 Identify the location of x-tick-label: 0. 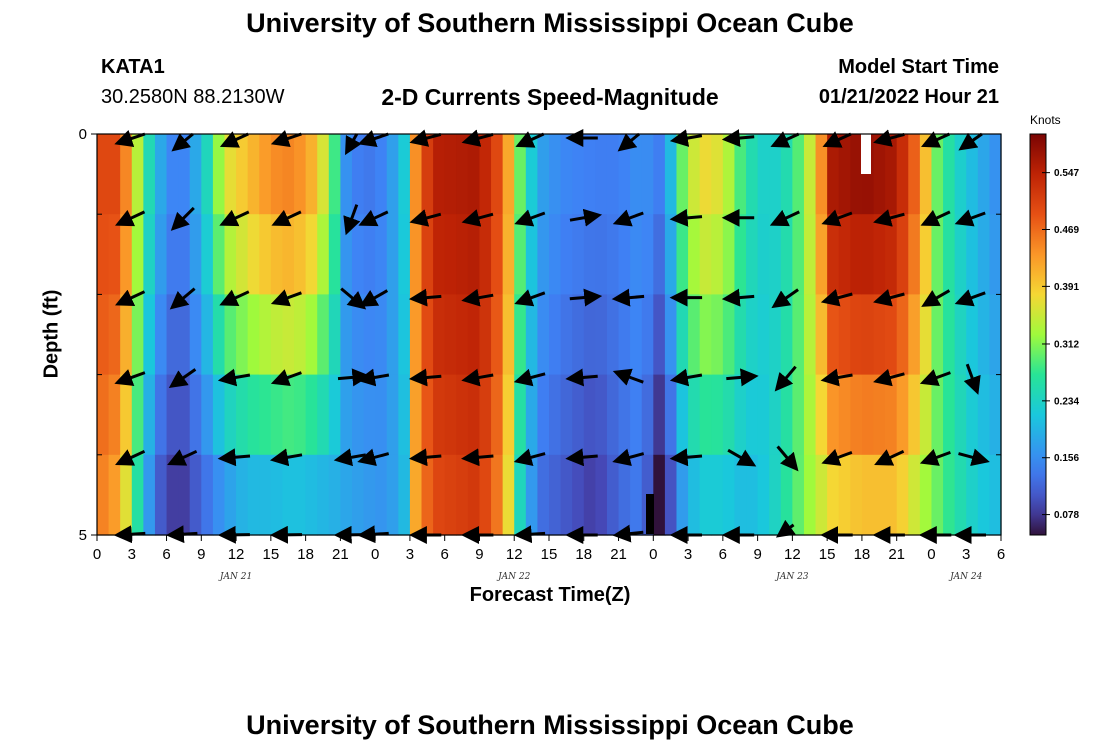
(375, 554).